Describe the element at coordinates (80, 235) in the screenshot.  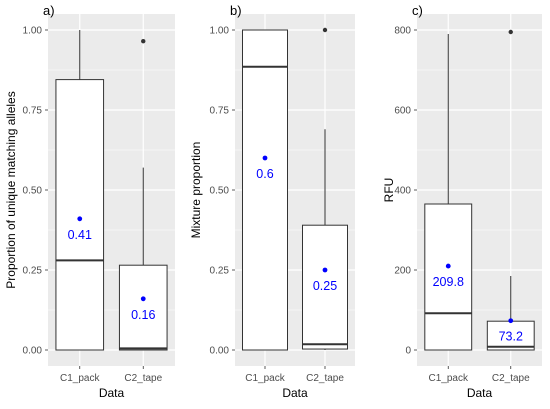
I see `mean-label: 0.41` at that location.